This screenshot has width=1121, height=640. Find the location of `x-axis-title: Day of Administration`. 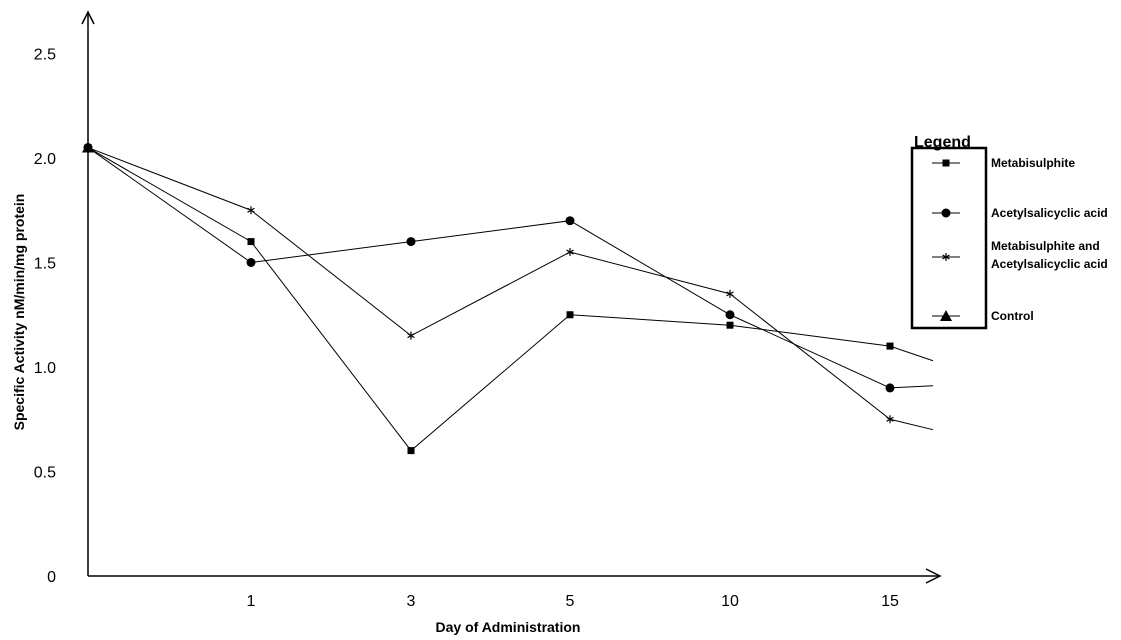

x-axis-title: Day of Administration is located at coordinates (508, 627).